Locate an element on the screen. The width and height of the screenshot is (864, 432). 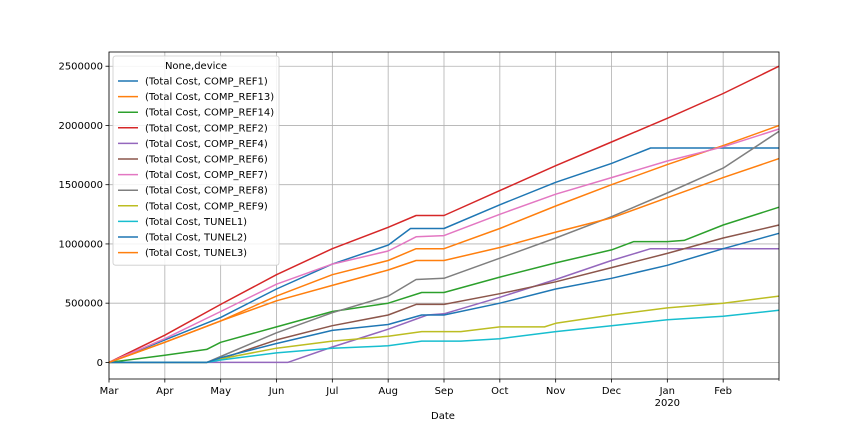
x-tick-label: Mar is located at coordinates (110, 391).